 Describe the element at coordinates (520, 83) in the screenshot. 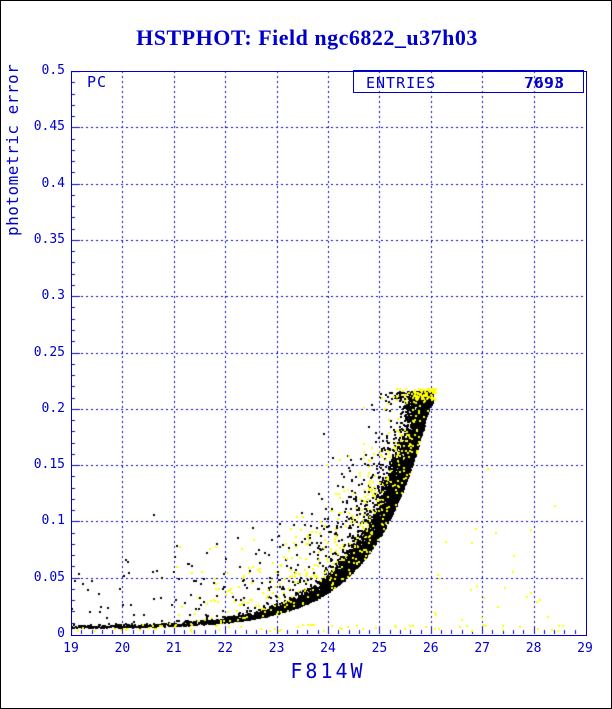

I see `entries-values: 7698 7093` at that location.